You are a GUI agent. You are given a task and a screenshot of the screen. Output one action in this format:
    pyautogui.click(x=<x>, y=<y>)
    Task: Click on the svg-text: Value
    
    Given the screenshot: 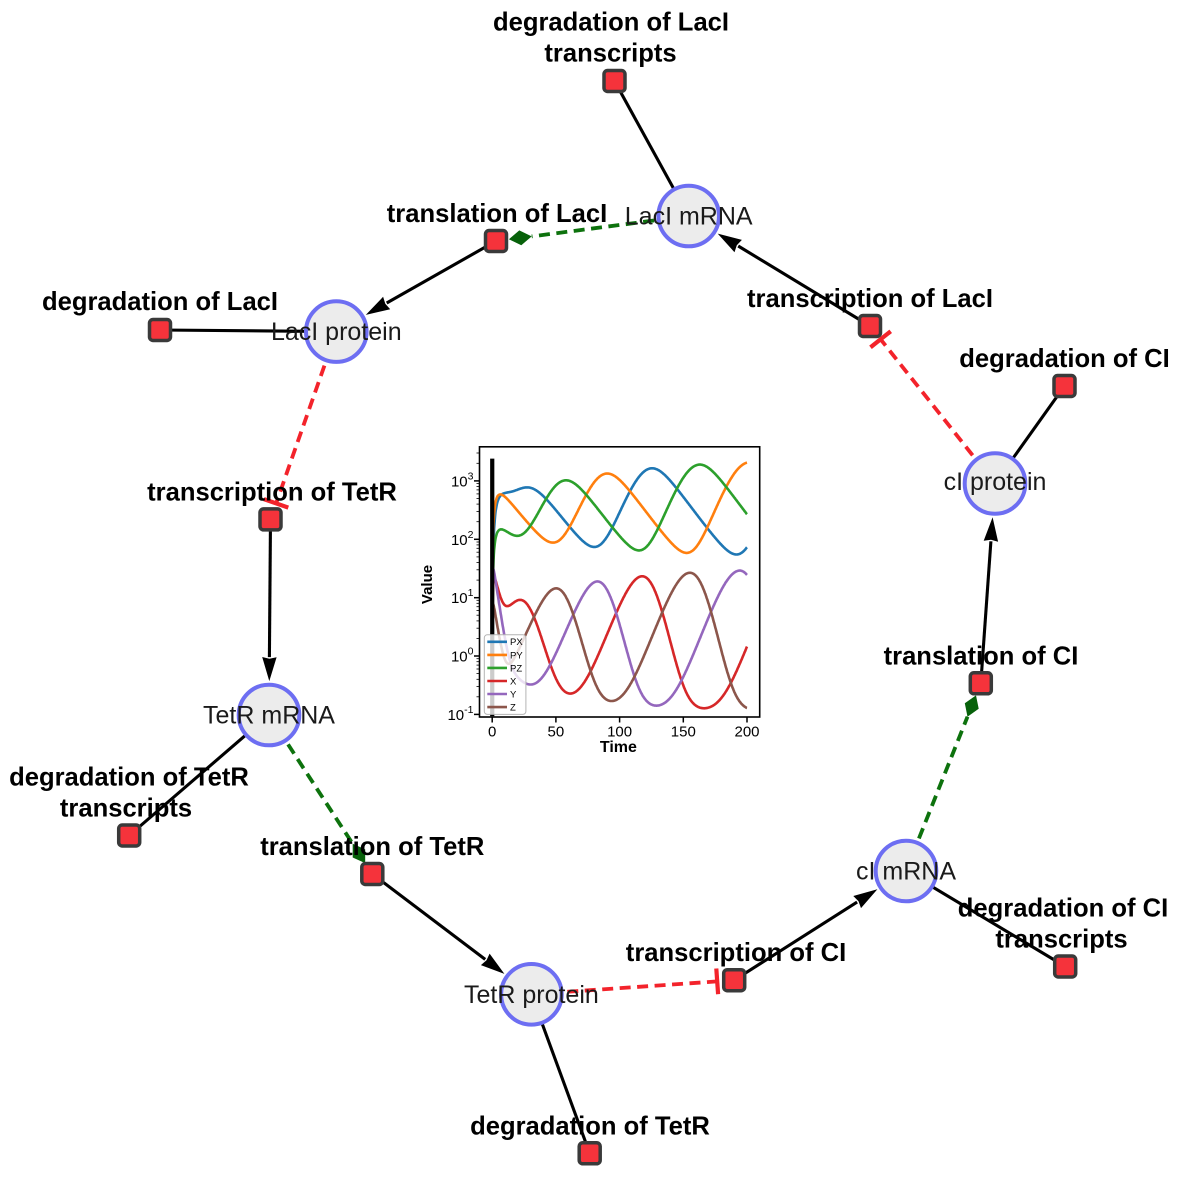 What is the action you would take?
    pyautogui.click(x=427, y=584)
    